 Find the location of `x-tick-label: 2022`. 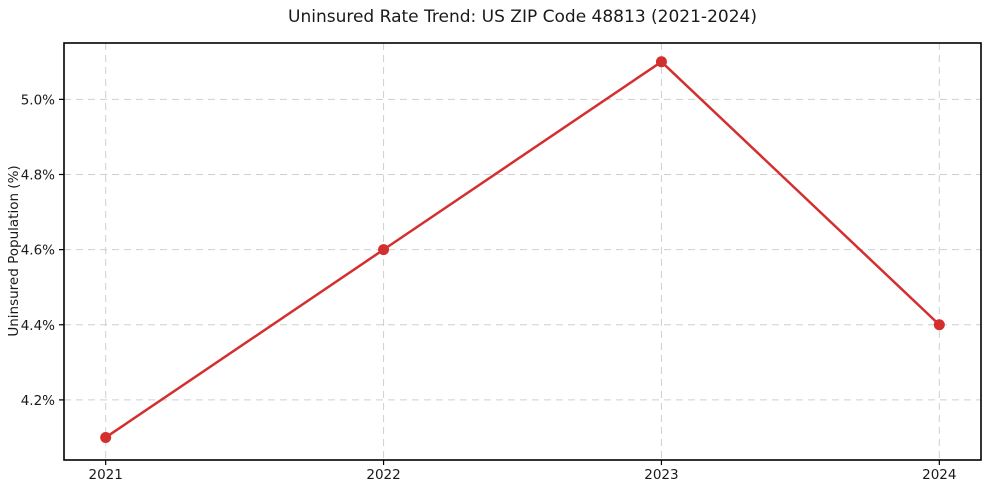

x-tick-label: 2022 is located at coordinates (383, 475).